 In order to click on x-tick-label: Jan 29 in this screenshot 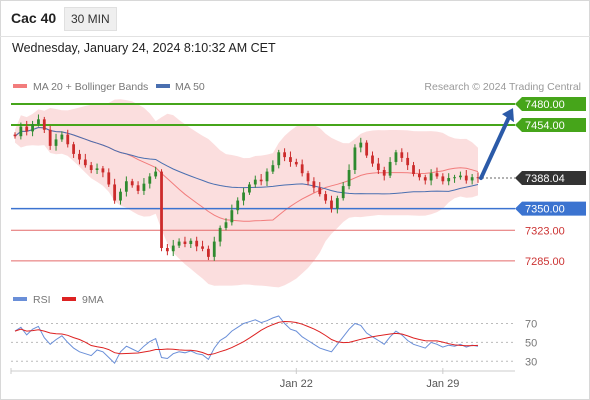, I will do `click(442, 384)`.